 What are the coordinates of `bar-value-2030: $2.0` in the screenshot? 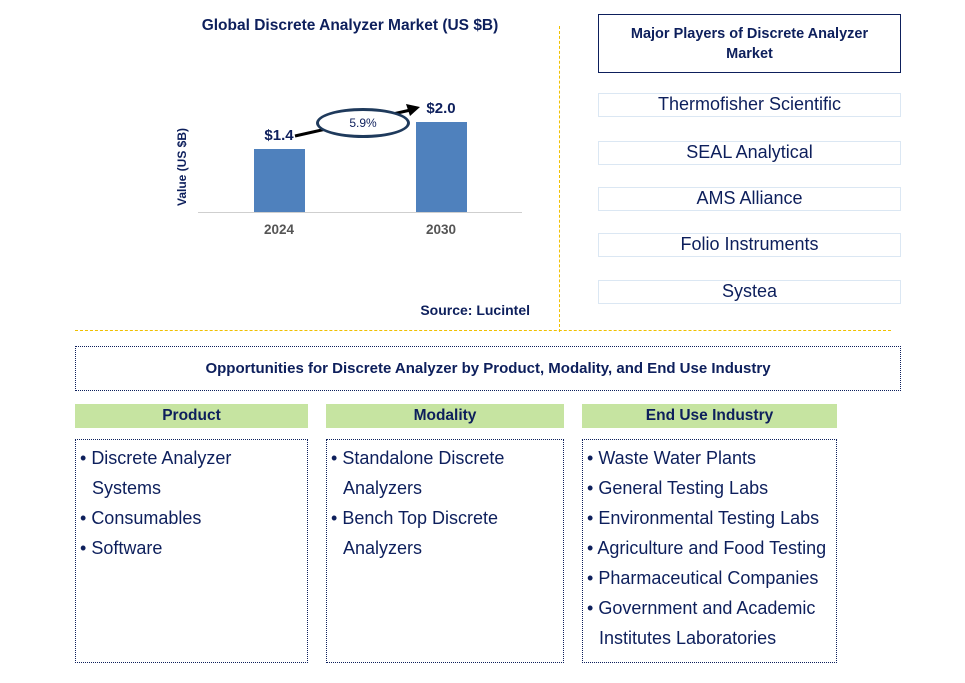 It's located at (441, 108).